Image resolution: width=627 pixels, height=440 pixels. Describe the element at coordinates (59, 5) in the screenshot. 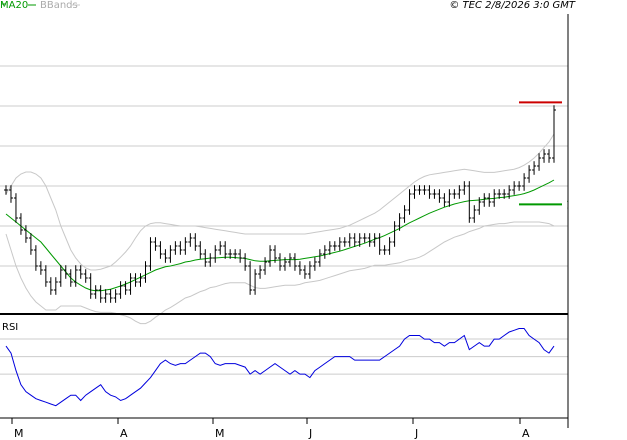

I see `bb-legend-label: BBands` at that location.